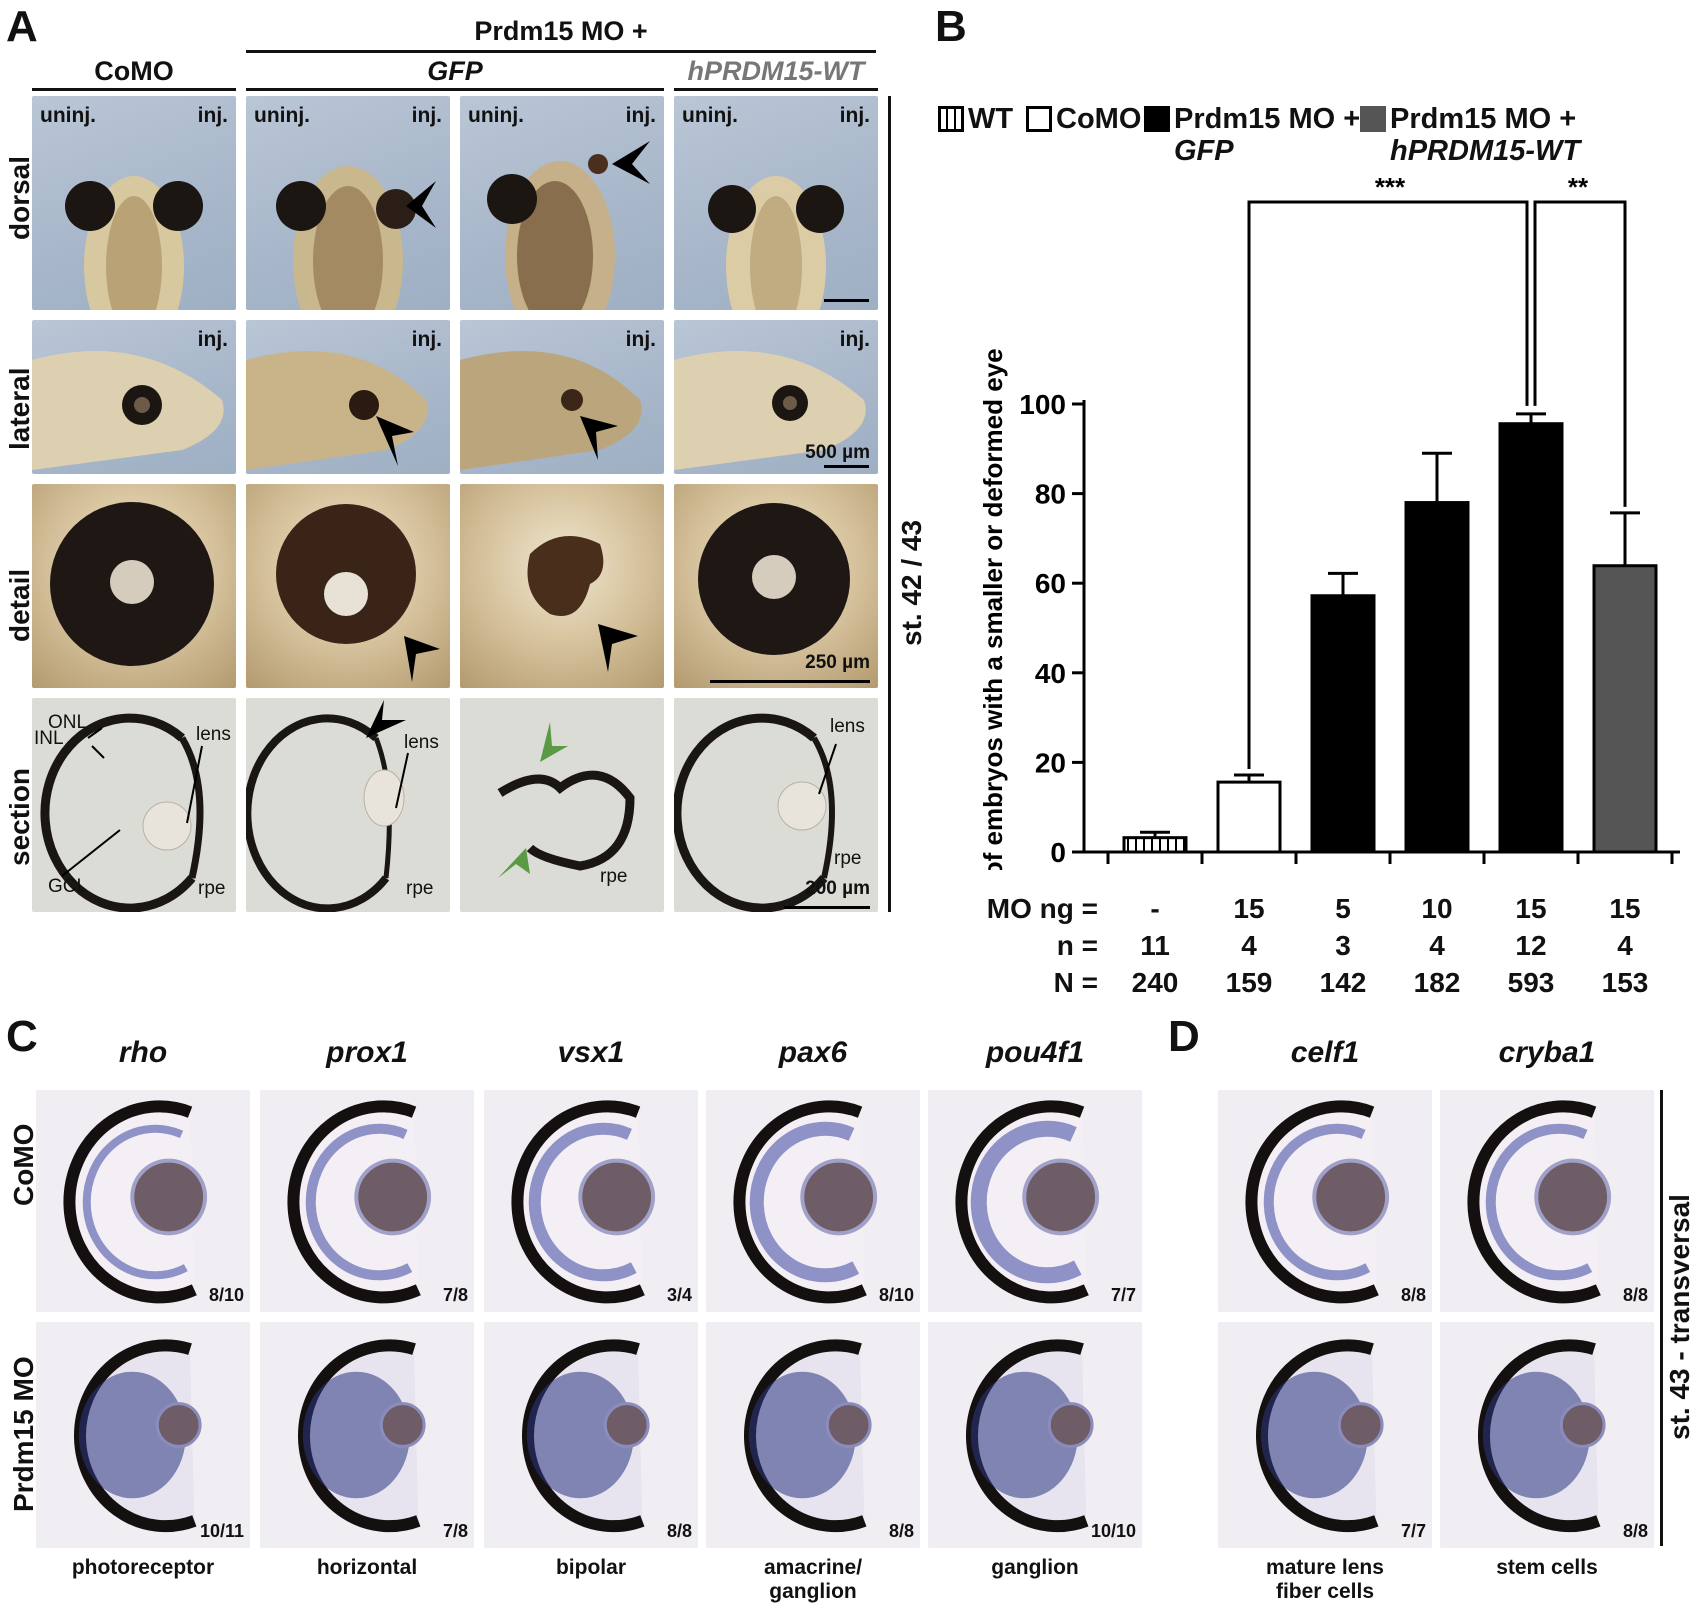 This screenshot has width=1699, height=1609. I want to click on gene-header: prox1, so click(367, 1052).